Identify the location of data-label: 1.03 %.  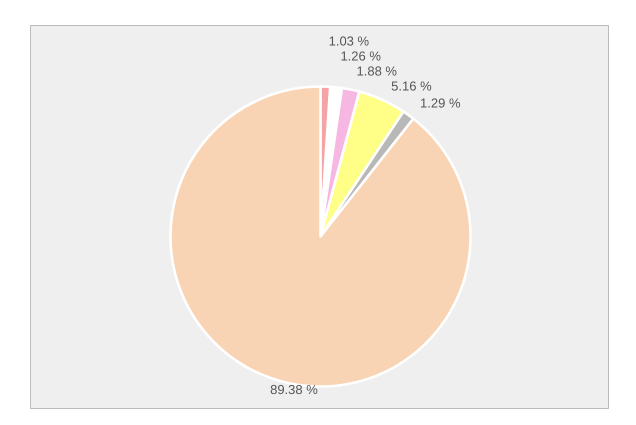
(349, 41).